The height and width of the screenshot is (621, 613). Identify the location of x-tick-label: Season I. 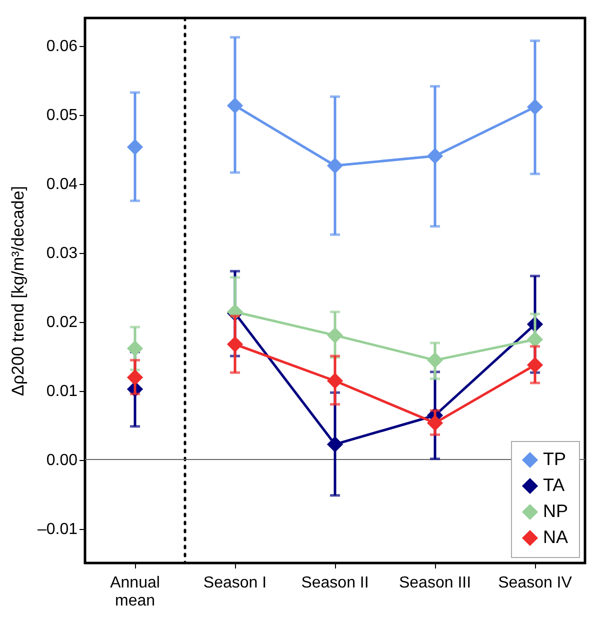
(235, 583).